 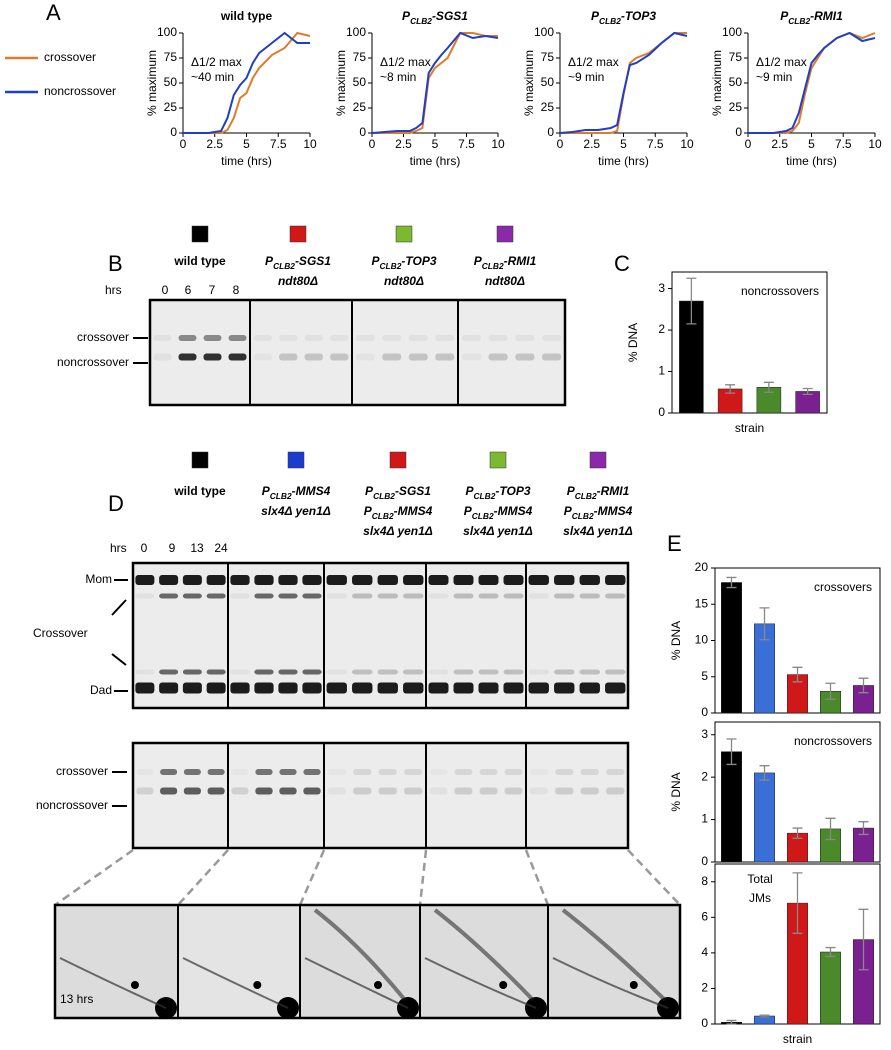 I want to click on strain-label: ndt80Δ, so click(x=404, y=281).